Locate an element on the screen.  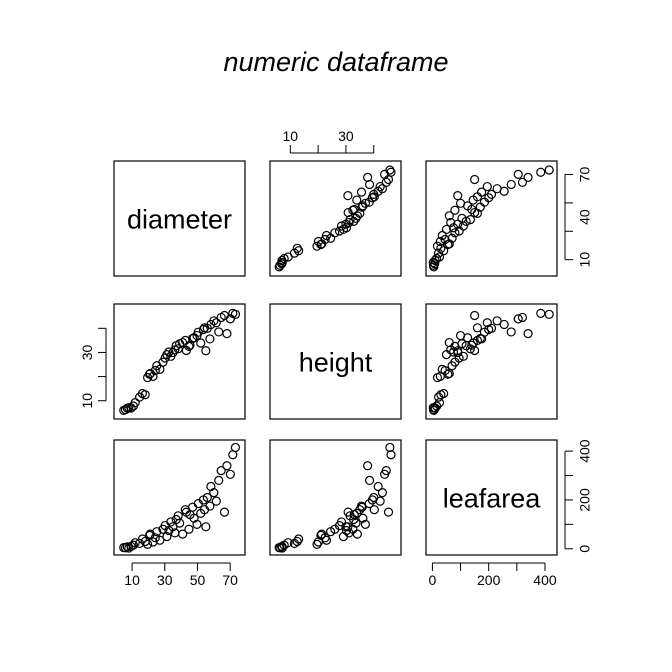
scatter-panel-leafarea-vs-diameter is located at coordinates (179, 497).